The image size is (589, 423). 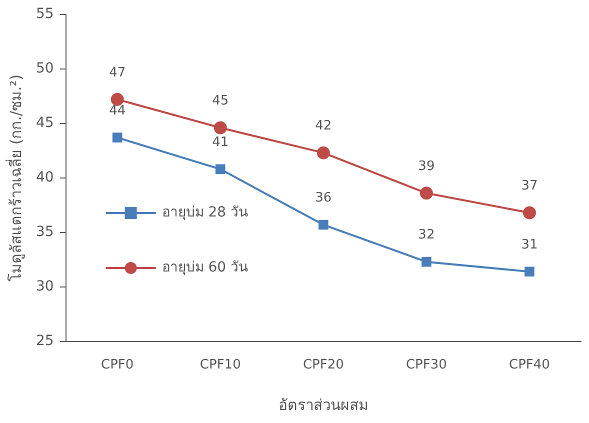 I want to click on data-label: 45, so click(x=220, y=101).